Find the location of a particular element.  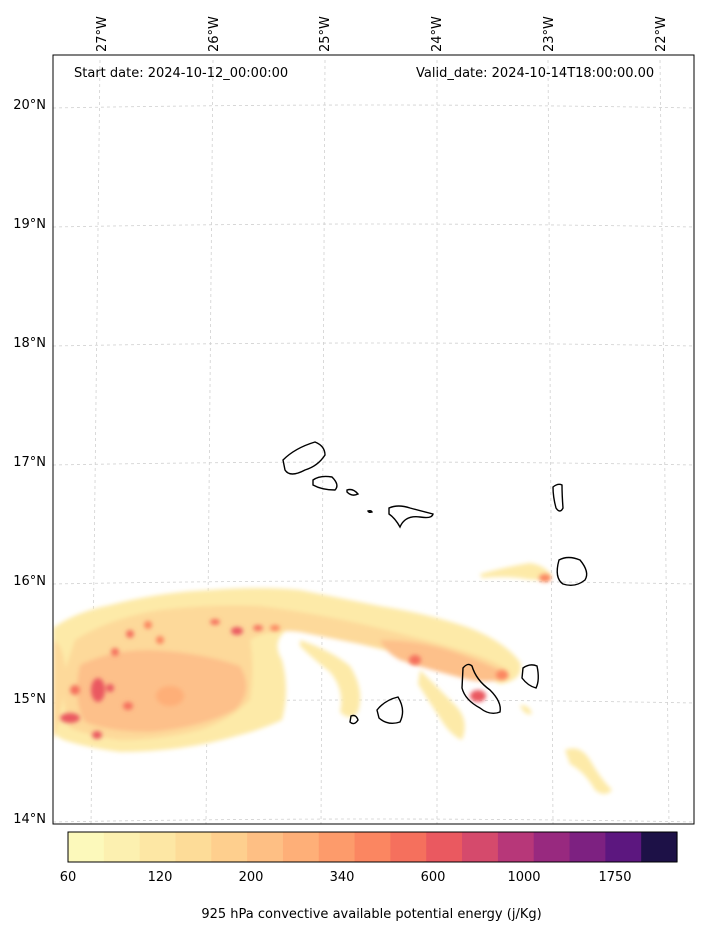

island-santo-antao is located at coordinates (304, 458).